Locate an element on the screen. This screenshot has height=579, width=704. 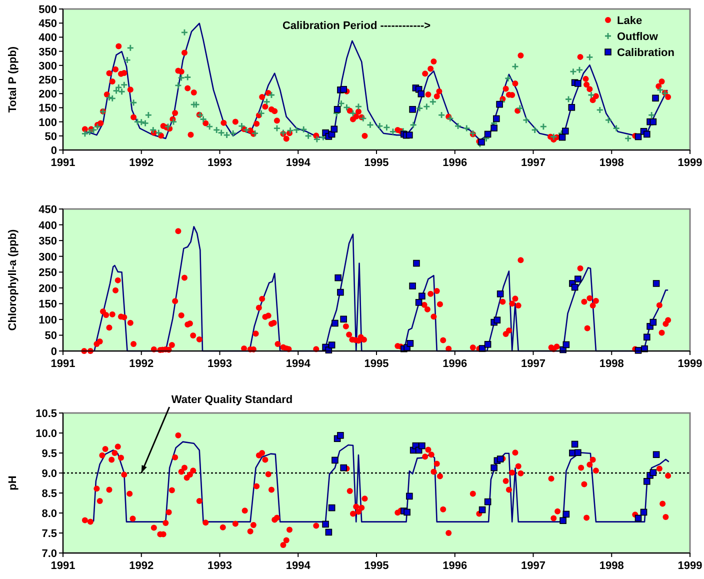
y-tick-label: 500 is located at coordinates (47, 10).